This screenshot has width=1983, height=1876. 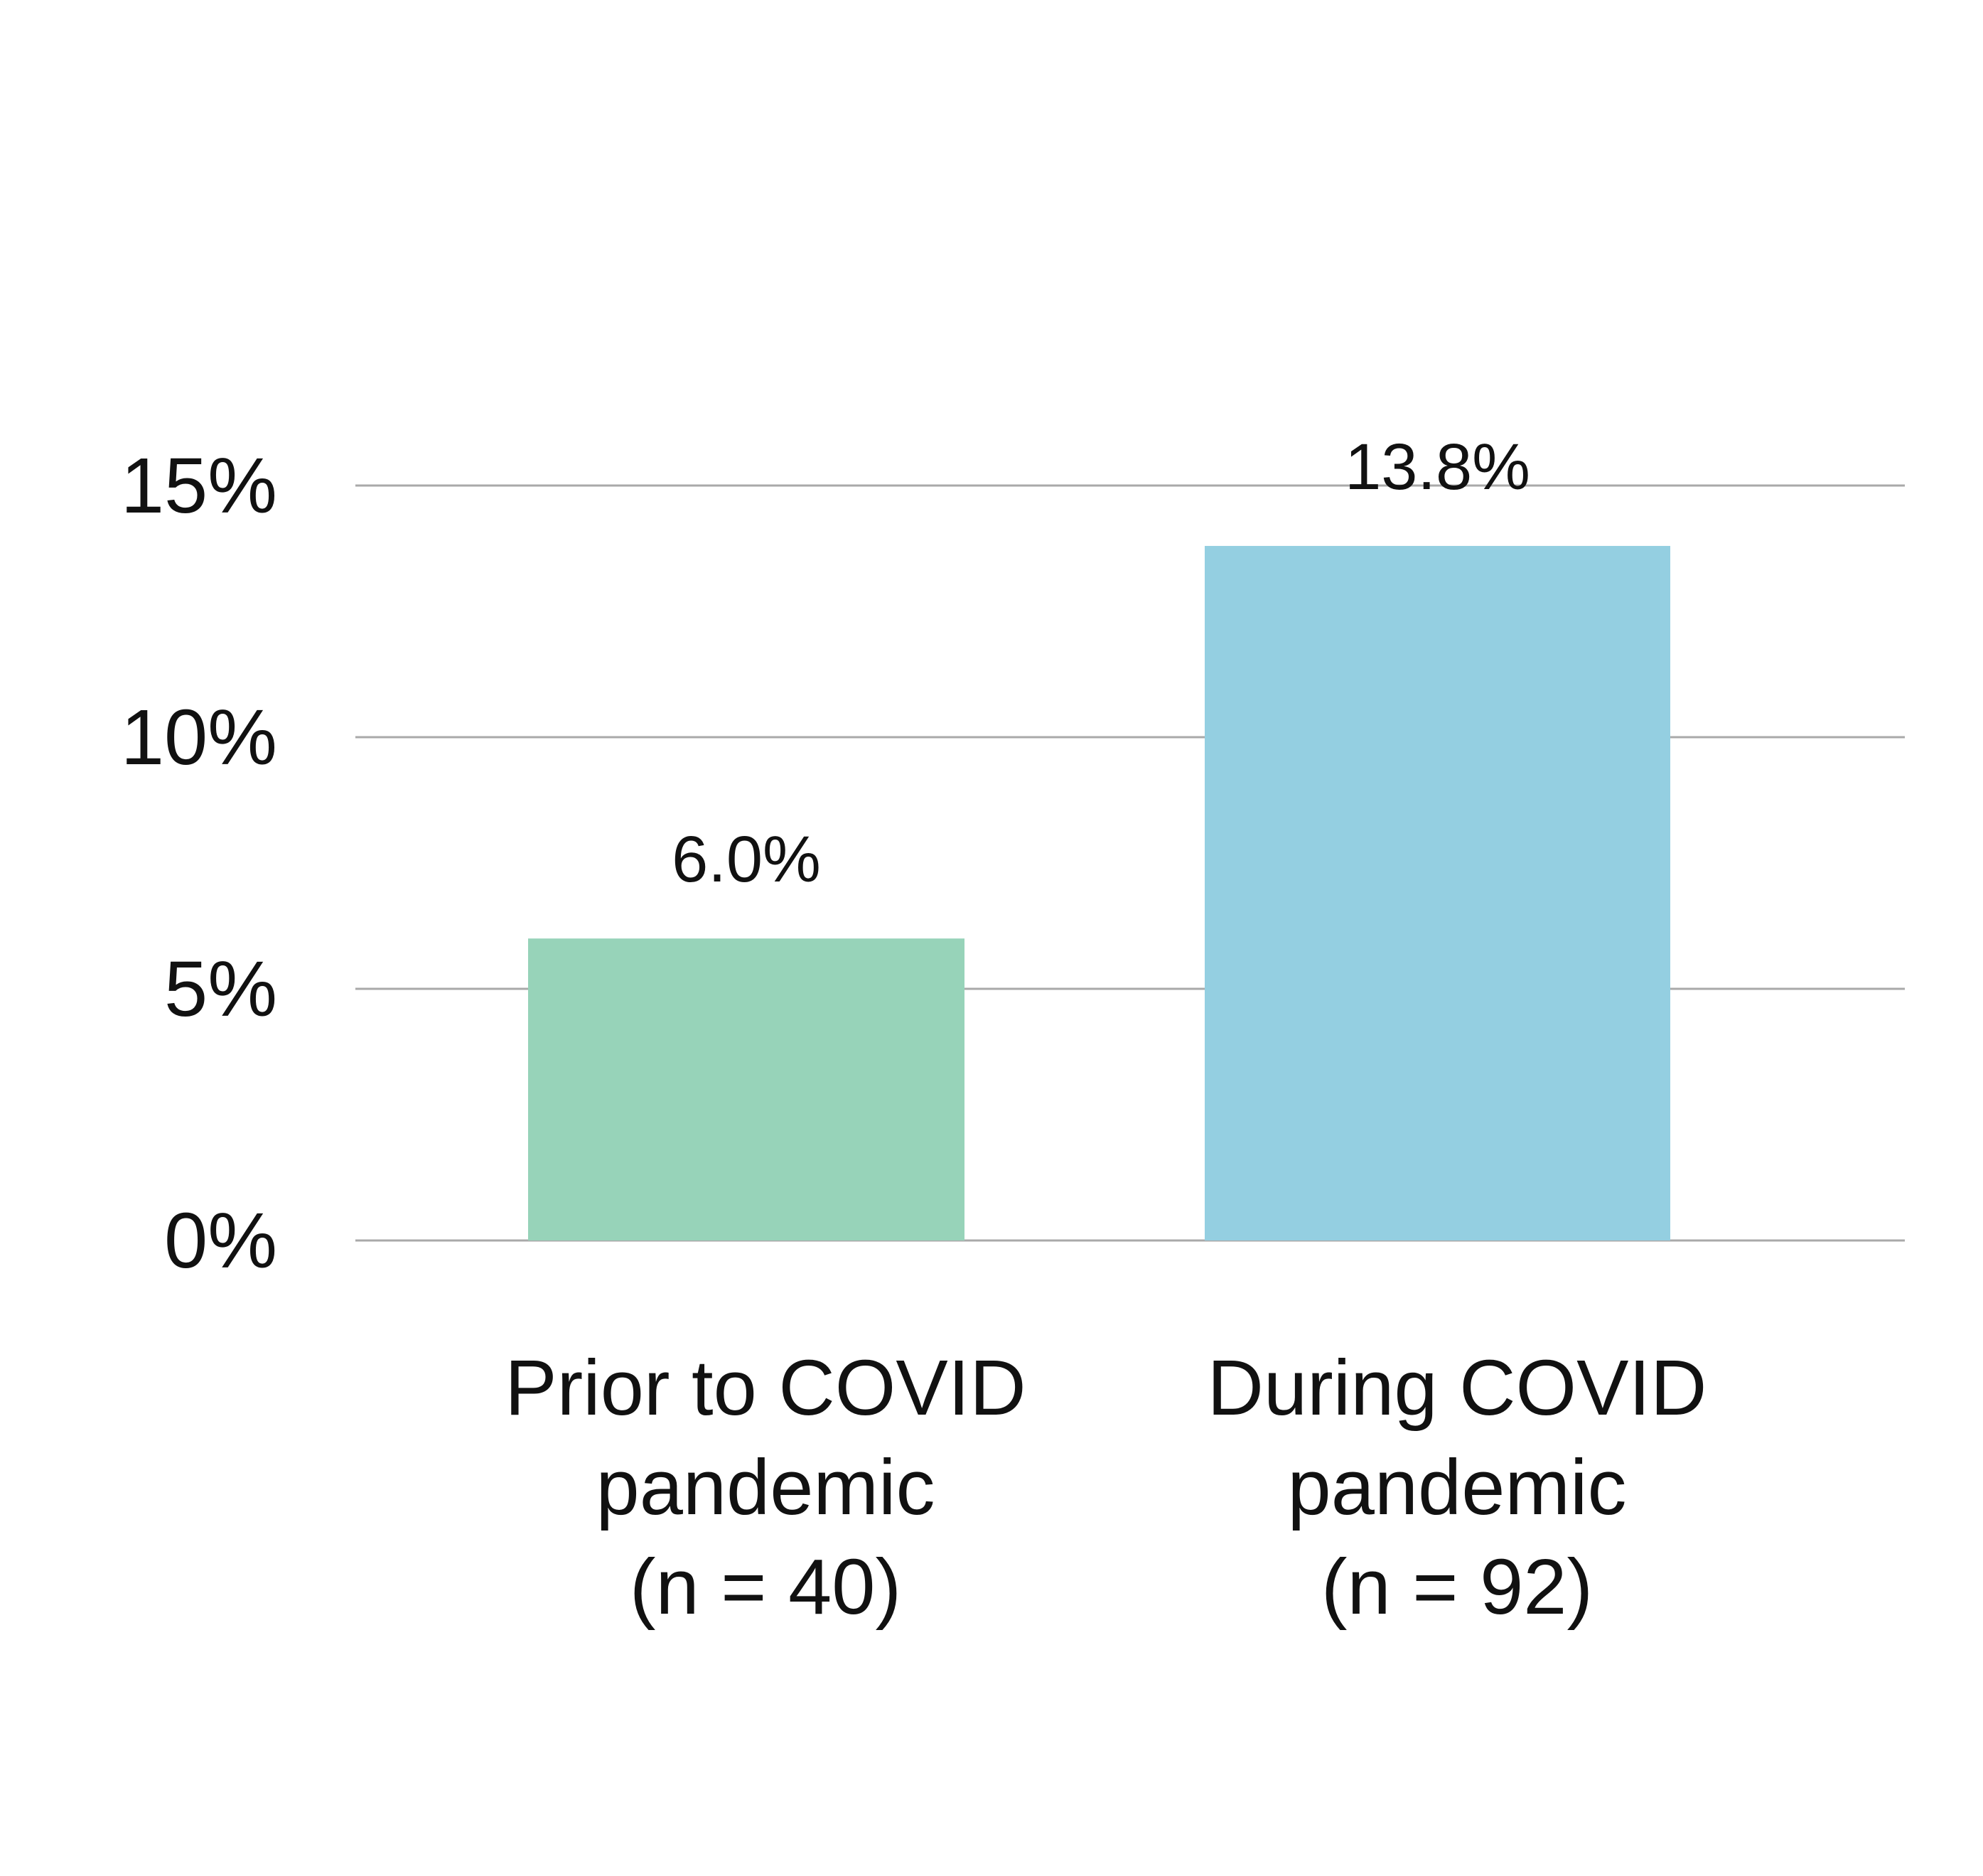 What do you see at coordinates (220, 1241) in the screenshot?
I see `y-tick-label: 0%` at bounding box center [220, 1241].